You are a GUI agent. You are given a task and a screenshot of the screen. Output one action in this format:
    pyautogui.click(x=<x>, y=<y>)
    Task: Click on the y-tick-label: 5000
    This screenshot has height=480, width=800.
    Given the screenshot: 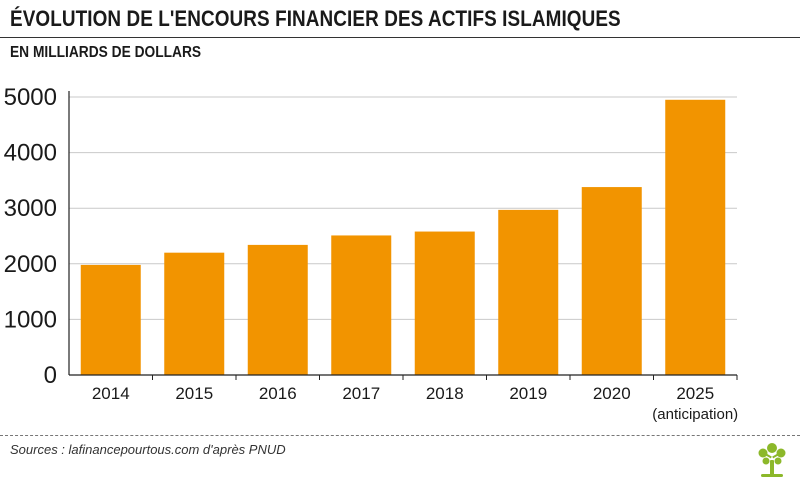 What is the action you would take?
    pyautogui.click(x=30, y=97)
    